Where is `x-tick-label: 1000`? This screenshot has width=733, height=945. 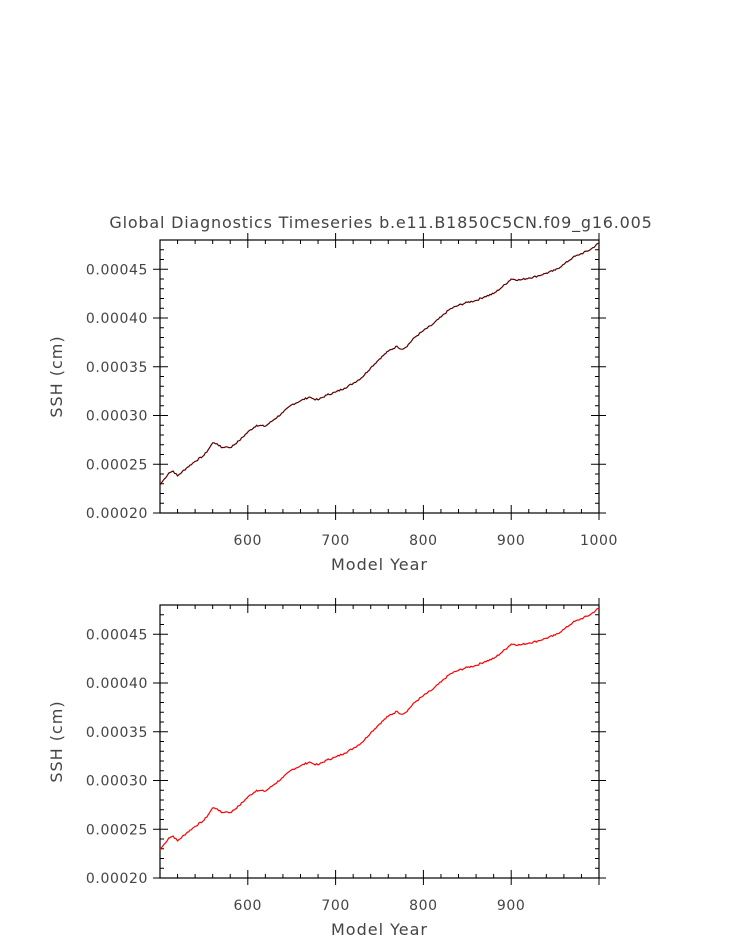 x-tick-label: 1000 is located at coordinates (599, 541).